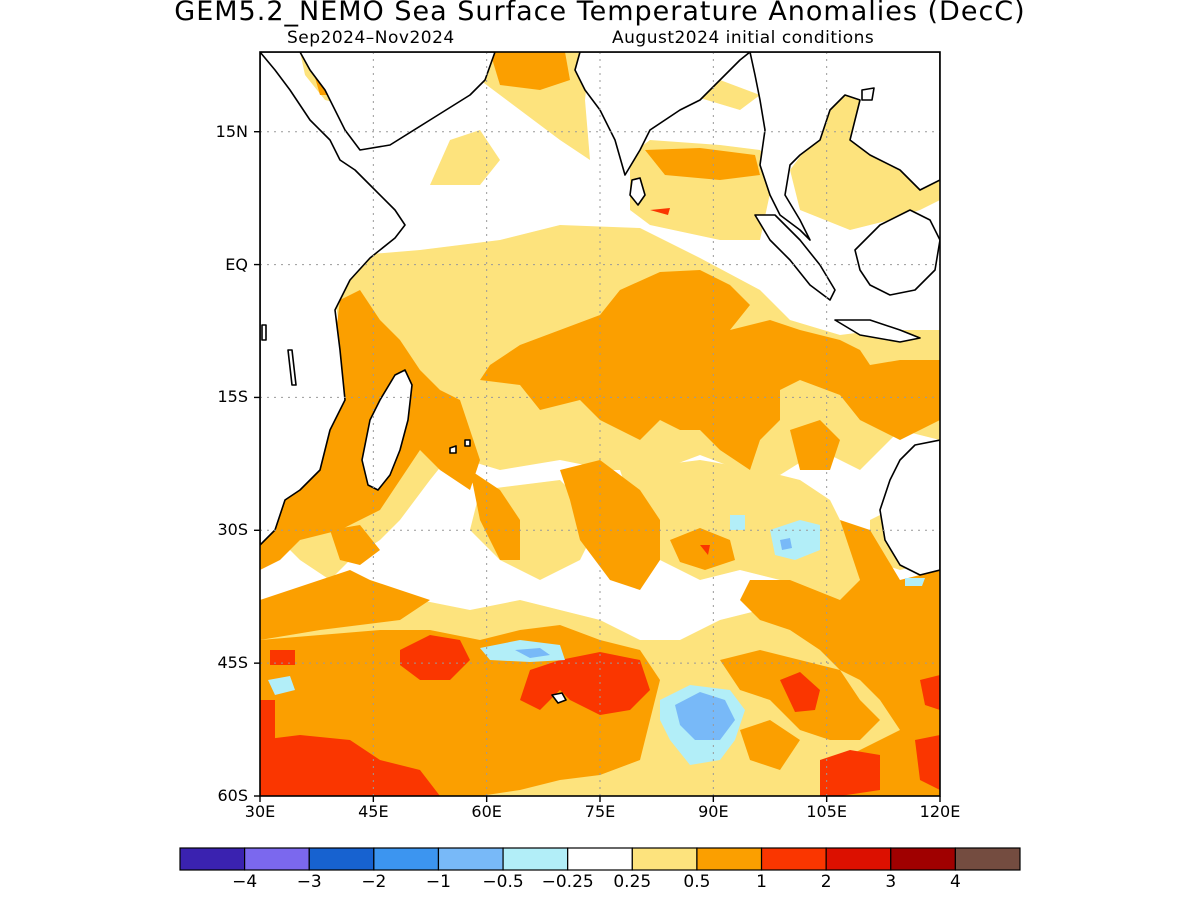  What do you see at coordinates (486, 811) in the screenshot?
I see `lon-tick-label: 60E` at bounding box center [486, 811].